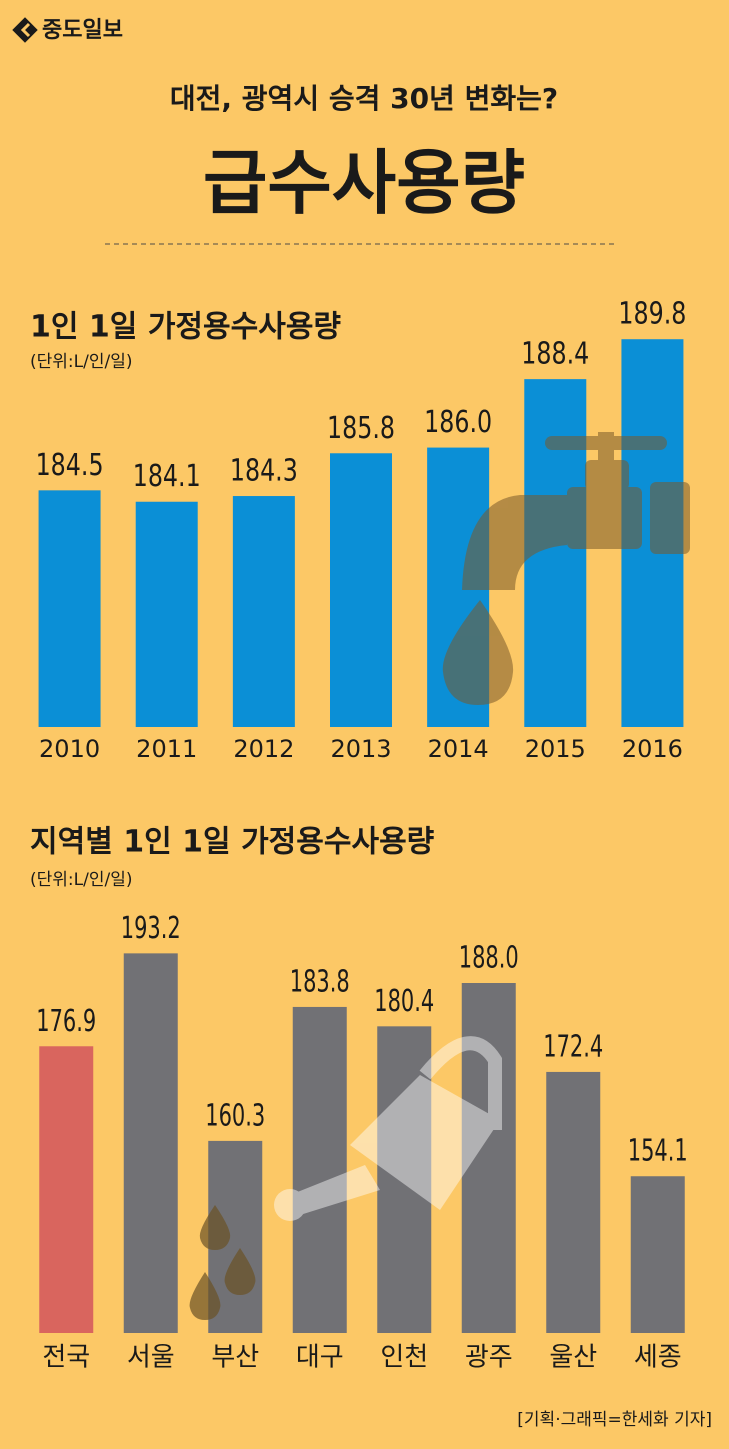  I want to click on x-tick-label: 인천, so click(404, 1358).